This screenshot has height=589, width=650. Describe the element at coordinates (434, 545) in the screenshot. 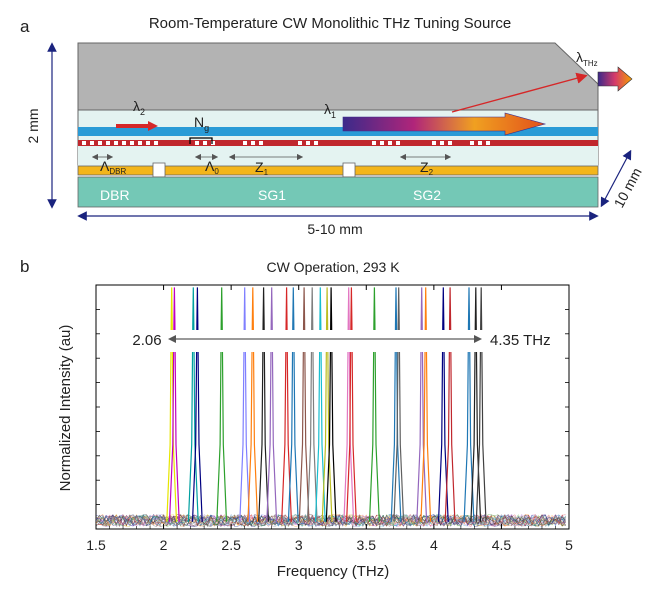

I see `x-tick-label: 4` at that location.